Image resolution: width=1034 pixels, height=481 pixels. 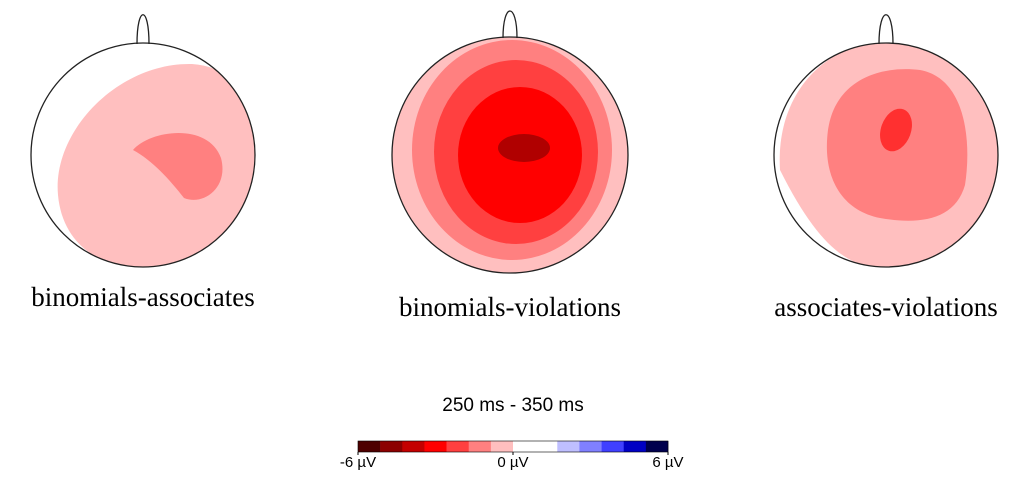 I want to click on colorbar: -6 µV 0 µV 6 µV, so click(x=512, y=455).